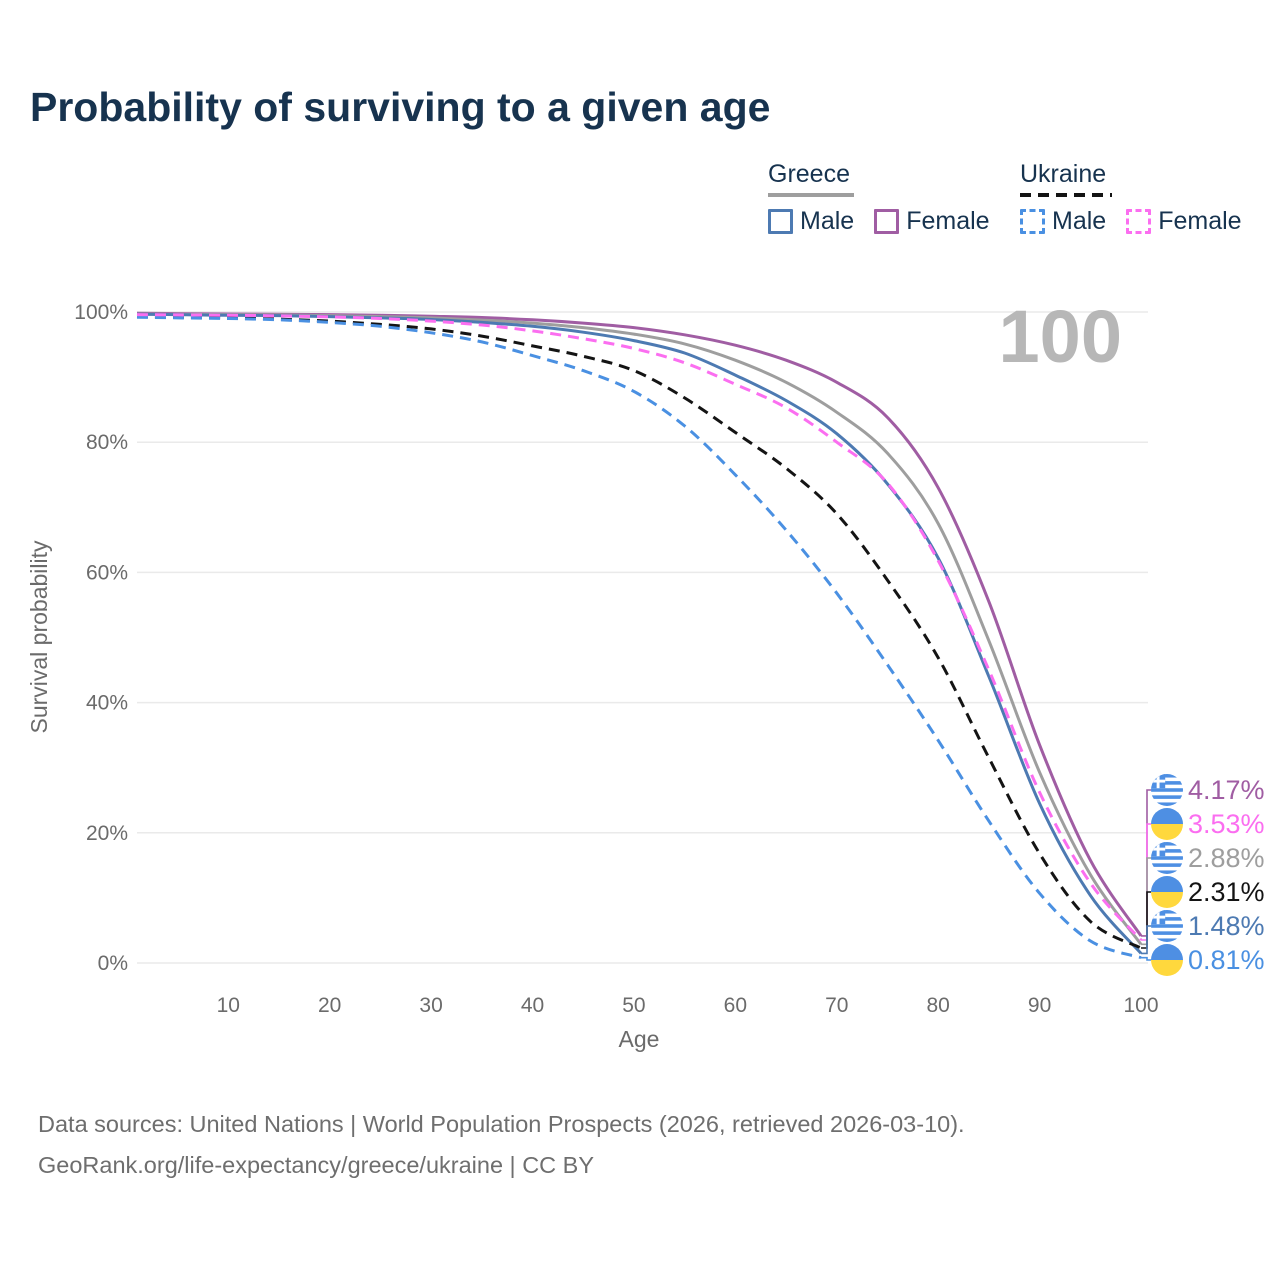 This screenshot has width=1280, height=1280. I want to click on age-watermark: 100, so click(1060, 336).